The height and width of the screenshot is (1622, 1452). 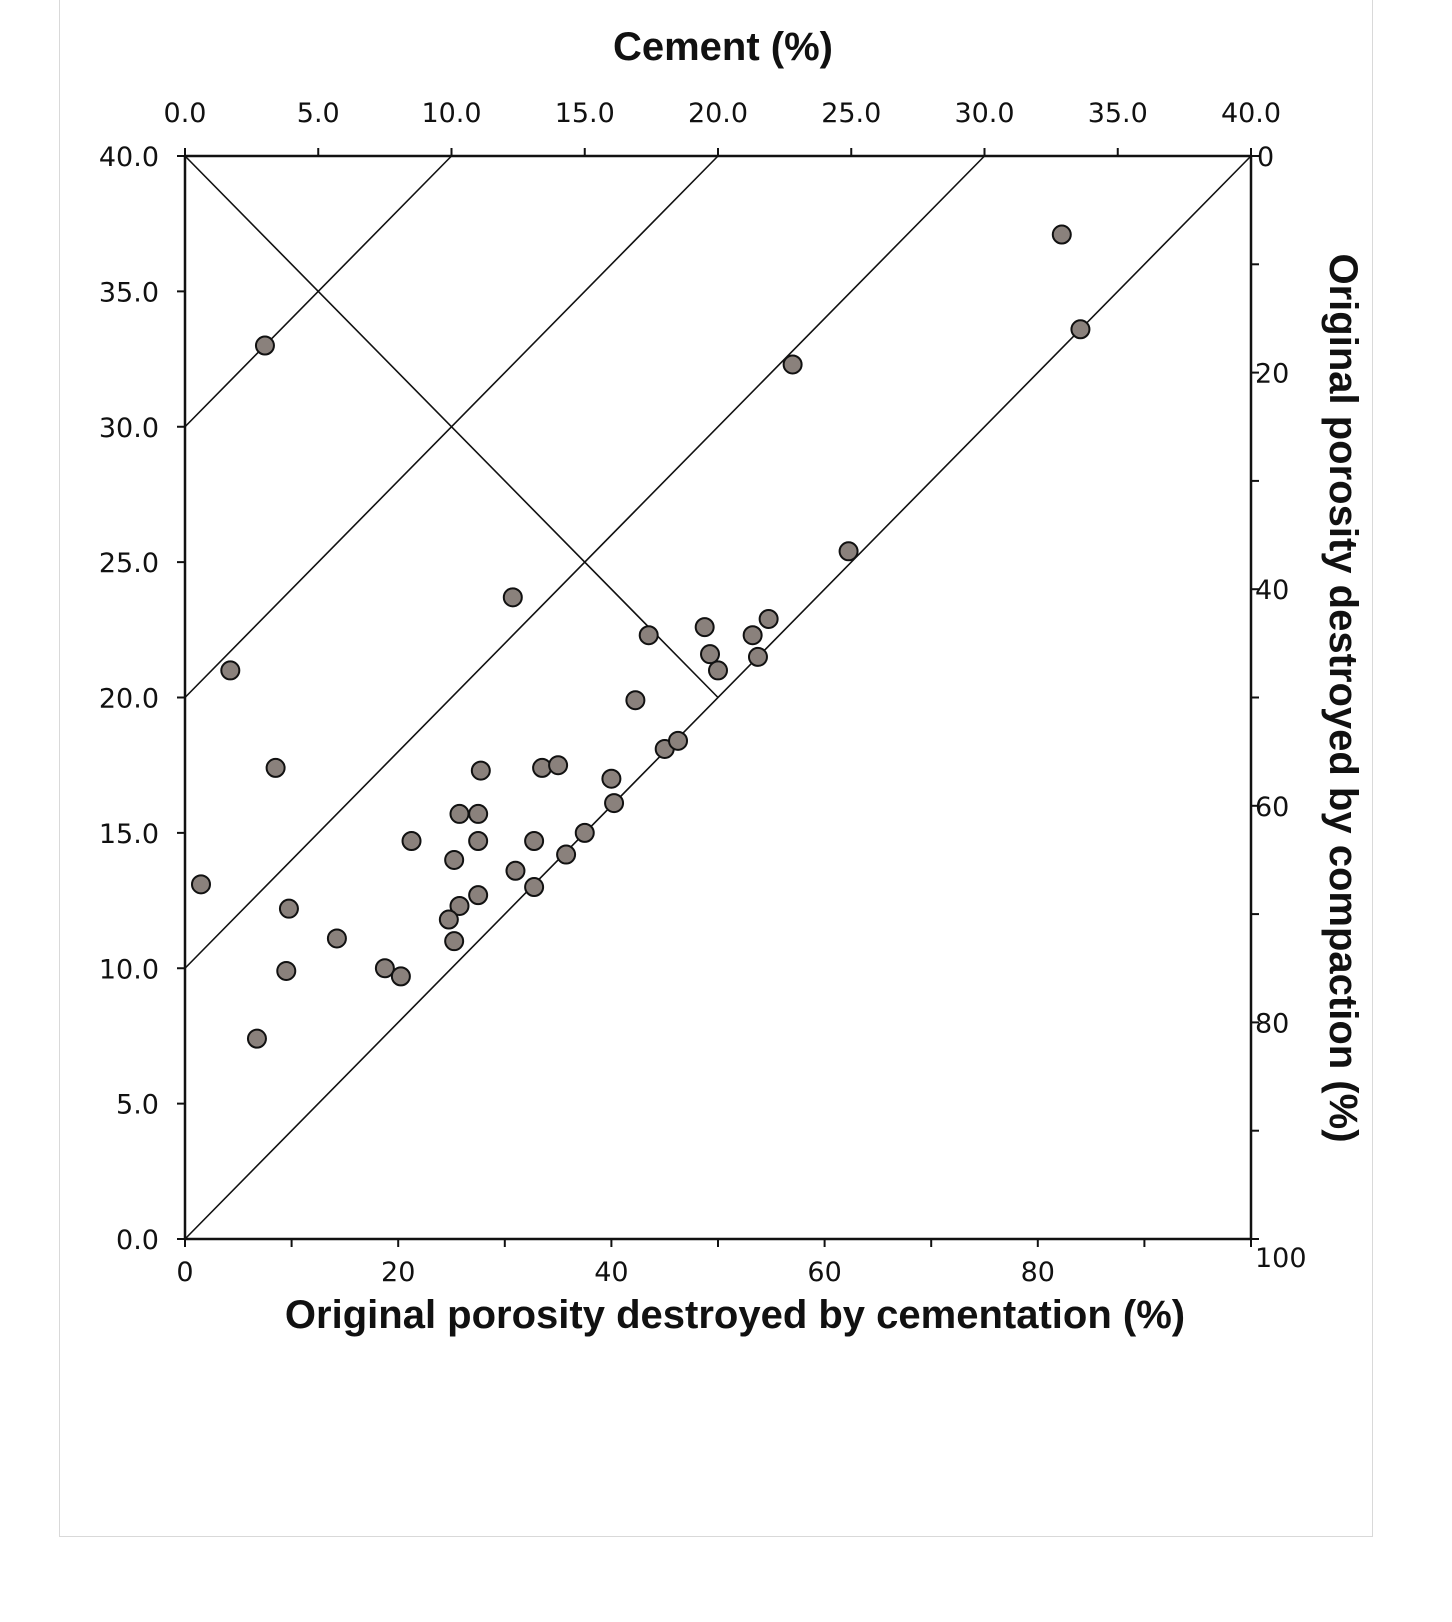 I want to click on right-tick-label: 60, so click(x=1272, y=807).